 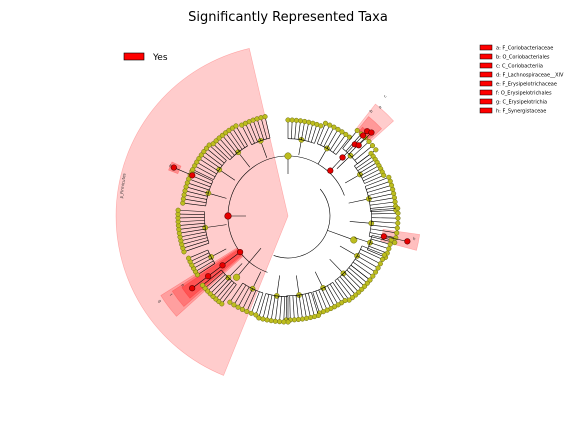 I want to click on group-legend-label: Yes, so click(x=160, y=58).